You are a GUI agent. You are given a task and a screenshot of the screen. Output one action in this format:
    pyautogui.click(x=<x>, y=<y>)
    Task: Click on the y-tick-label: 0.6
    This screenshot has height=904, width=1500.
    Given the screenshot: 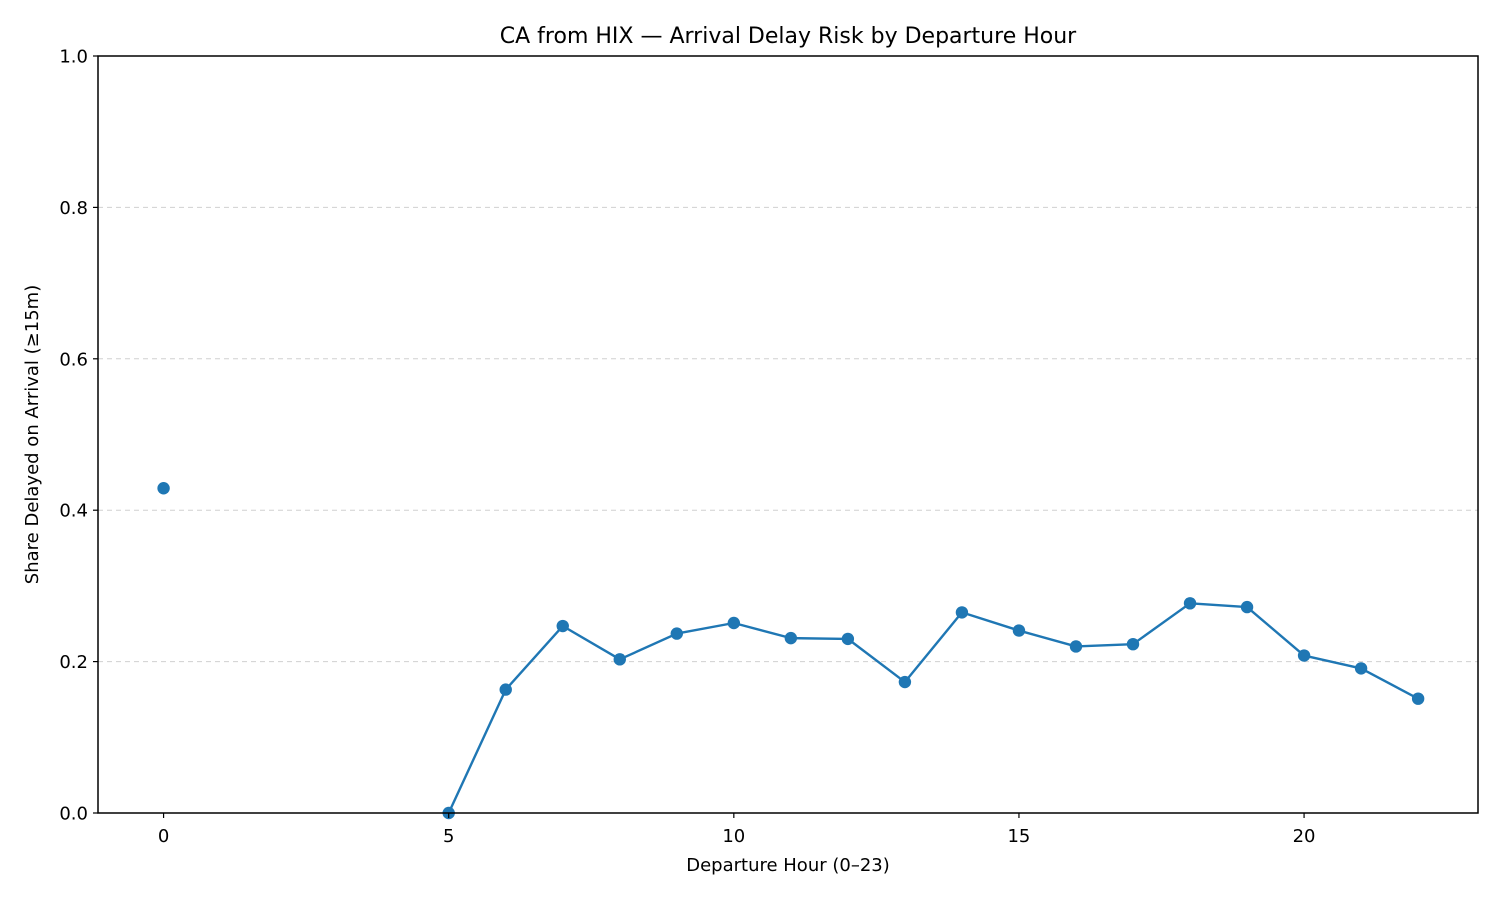 What is the action you would take?
    pyautogui.click(x=73, y=359)
    